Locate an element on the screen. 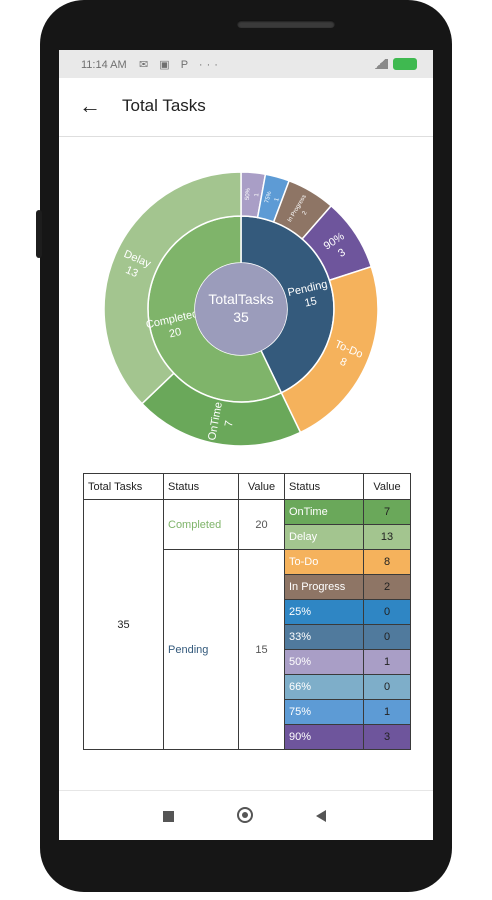 Image resolution: width=492 pixels, height=900 pixels. outer-label-in-progress-value: 2 is located at coordinates (305, 213).